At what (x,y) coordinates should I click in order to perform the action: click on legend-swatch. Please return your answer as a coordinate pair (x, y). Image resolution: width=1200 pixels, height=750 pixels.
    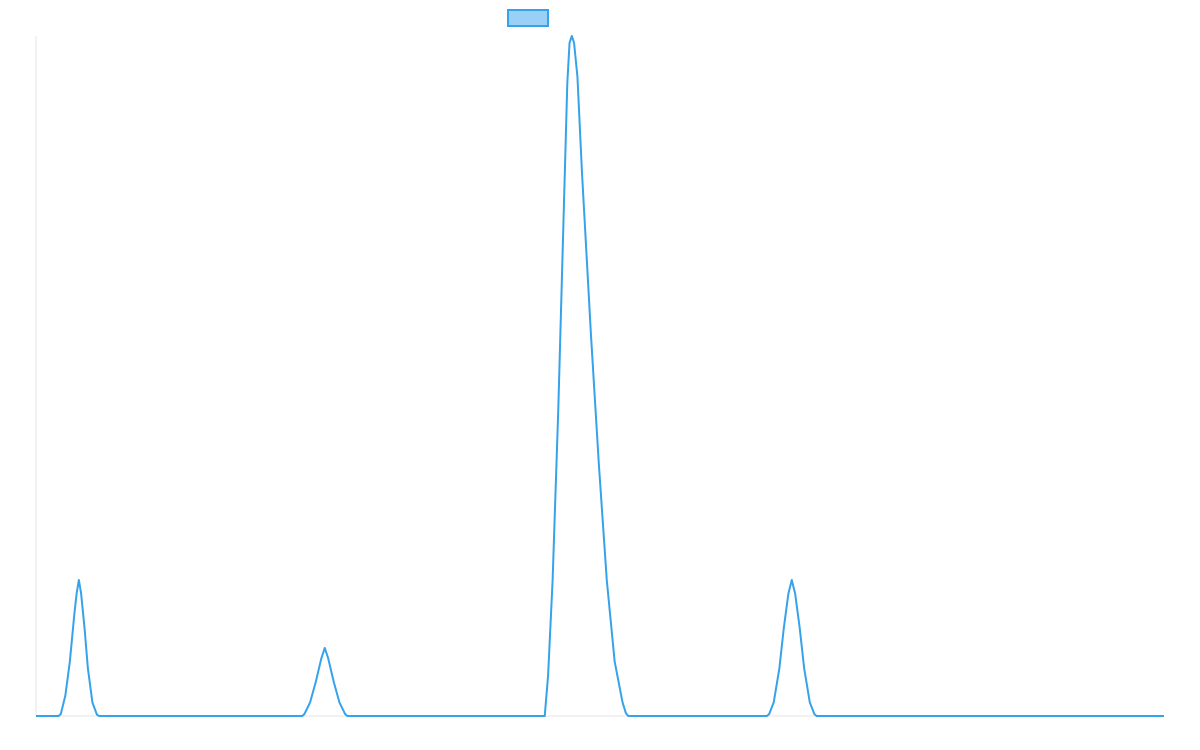
    Looking at the image, I should click on (528, 18).